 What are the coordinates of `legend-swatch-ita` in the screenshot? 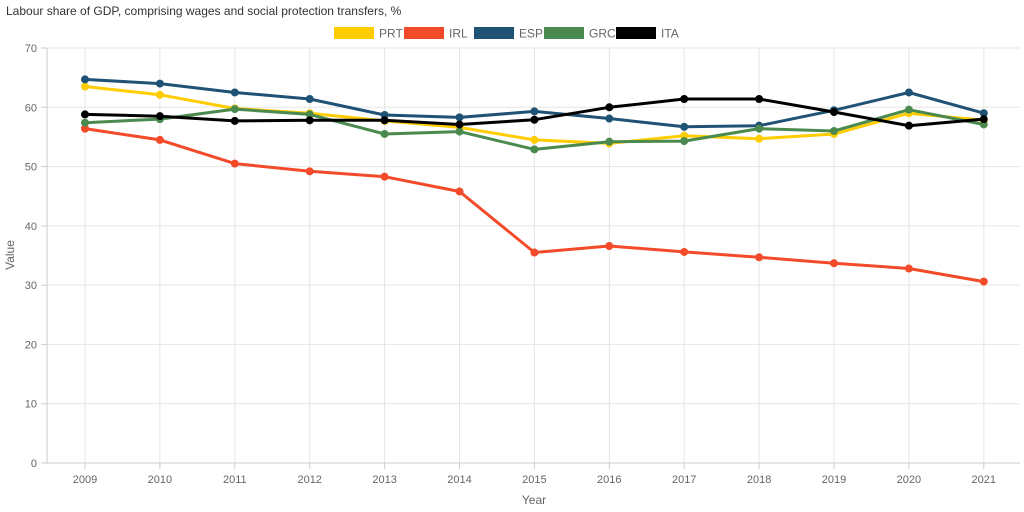 It's located at (636, 33).